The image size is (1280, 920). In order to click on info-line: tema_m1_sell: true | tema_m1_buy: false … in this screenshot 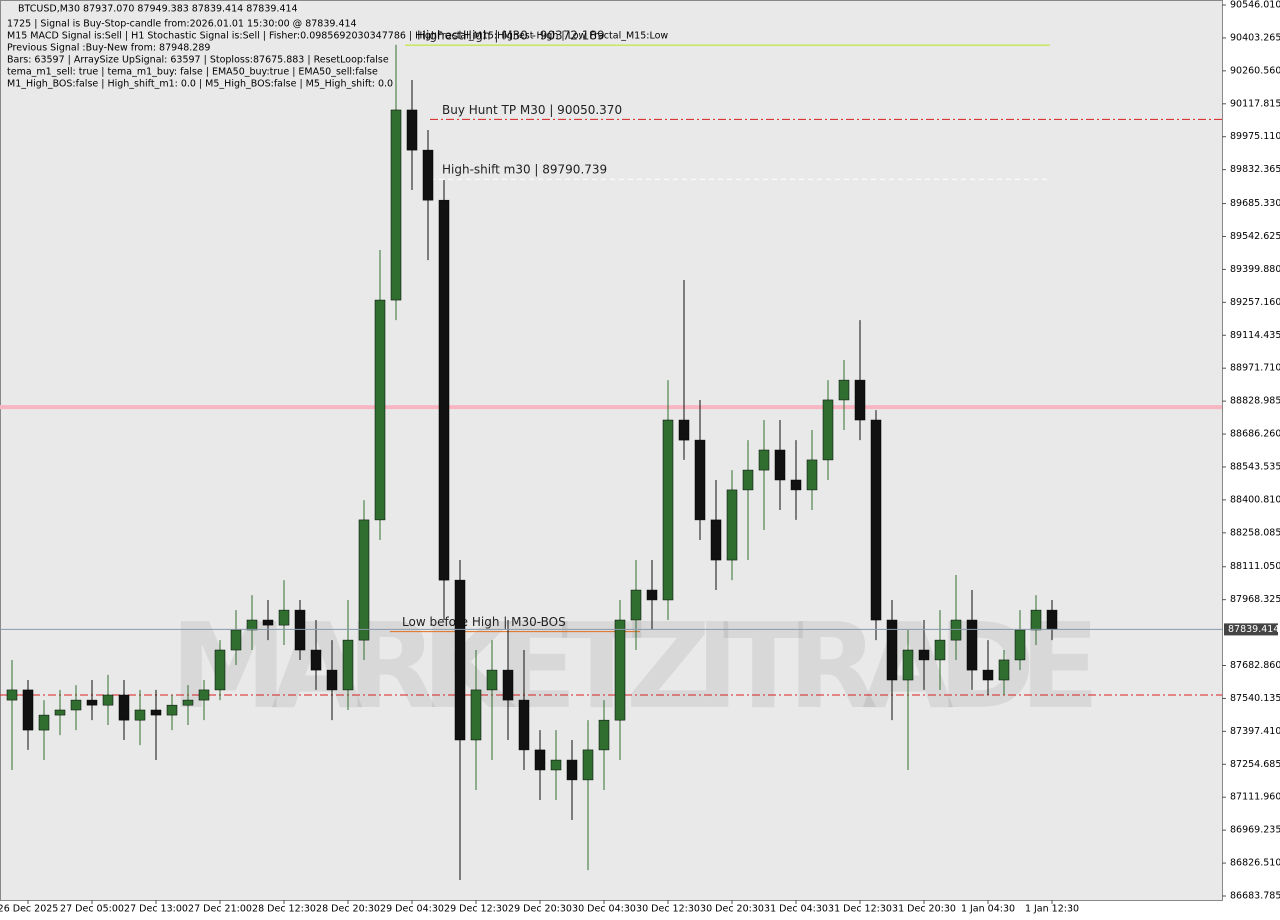, I will do `click(192, 72)`.